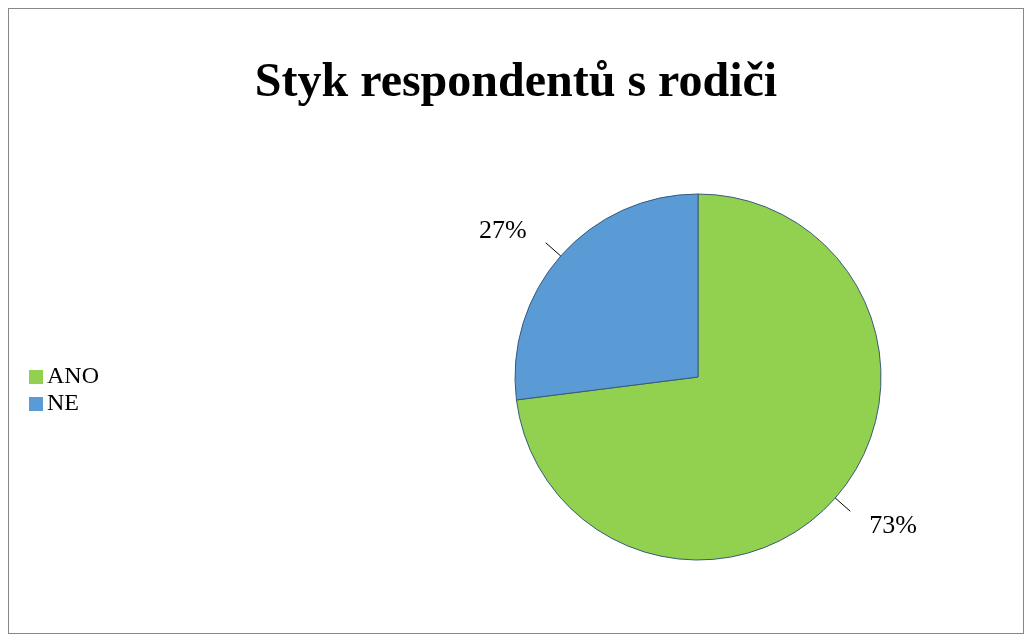 This screenshot has height=642, width=1032. What do you see at coordinates (893, 524) in the screenshot?
I see `data-label: 73%` at bounding box center [893, 524].